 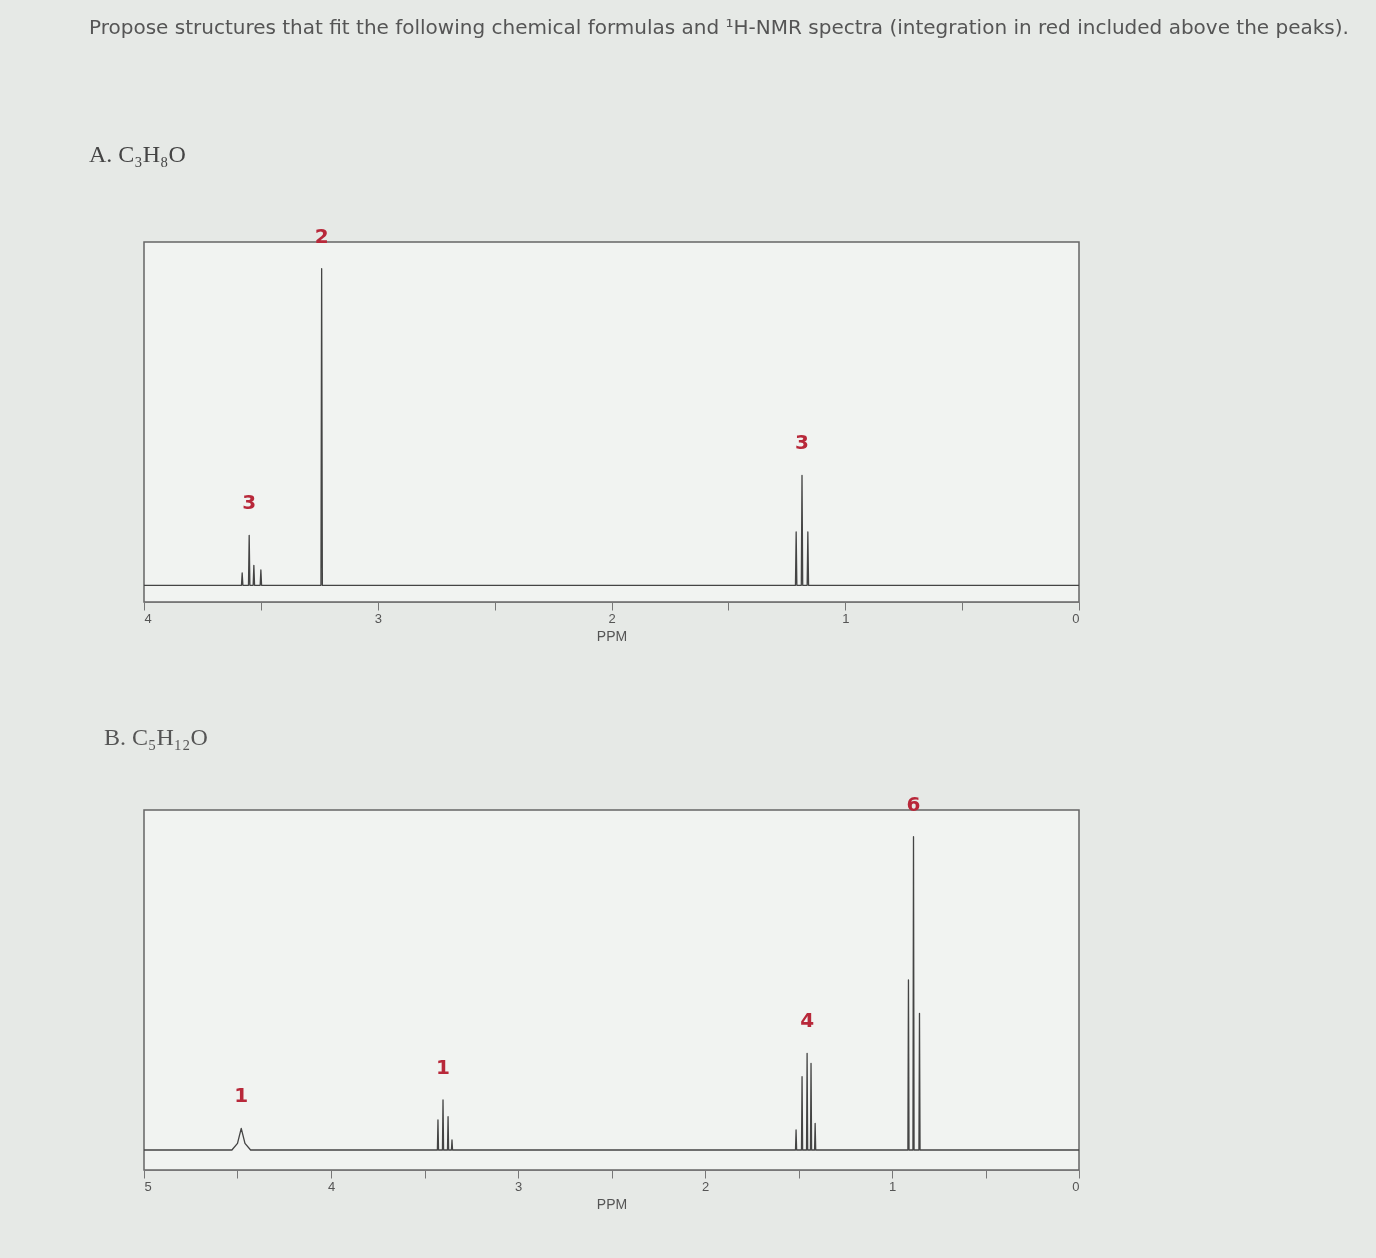 What do you see at coordinates (137, 153) in the screenshot?
I see `chart-subtitle: A. C₃H₈O` at bounding box center [137, 153].